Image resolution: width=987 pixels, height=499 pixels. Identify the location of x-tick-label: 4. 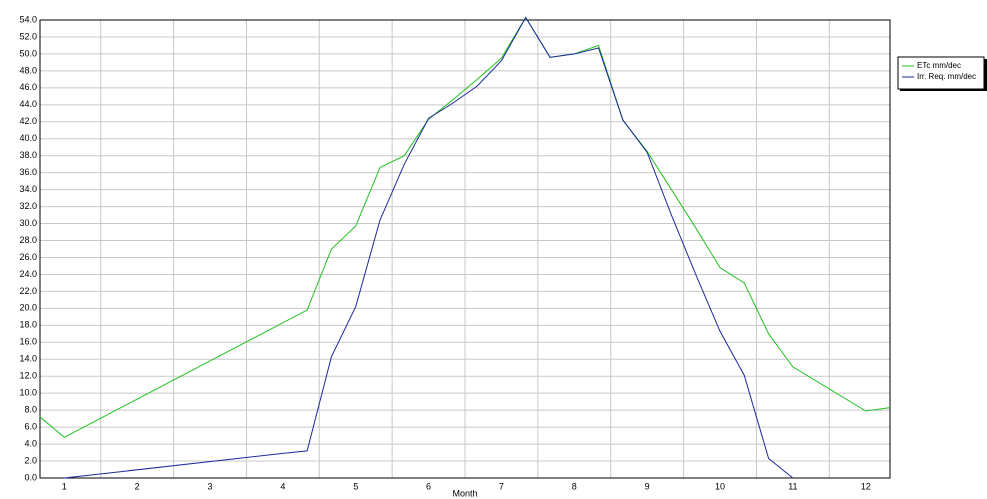
(282, 486).